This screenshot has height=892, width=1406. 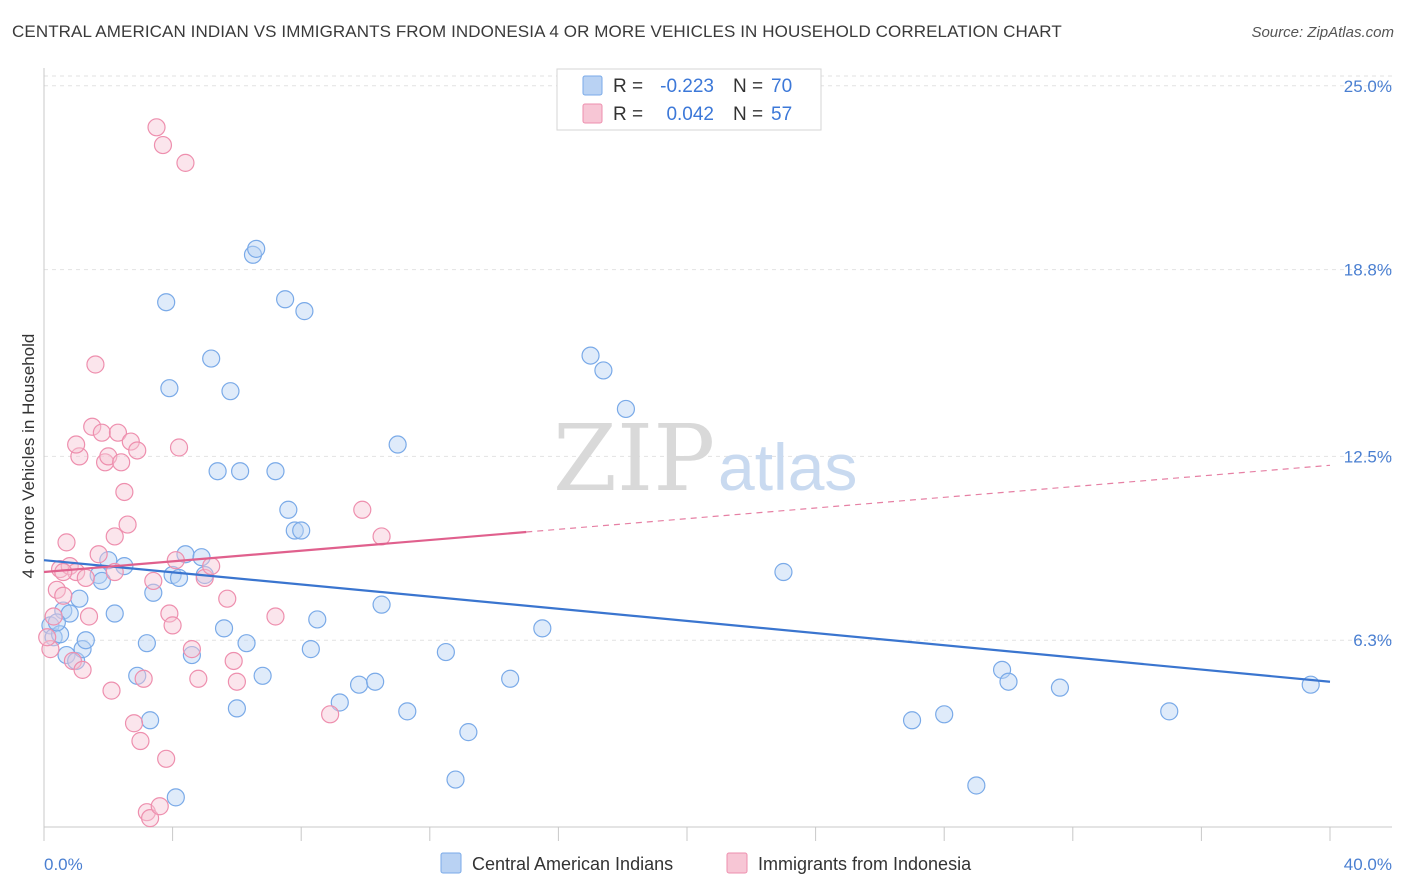 What do you see at coordinates (687, 621) in the screenshot?
I see `trend-line` at bounding box center [687, 621].